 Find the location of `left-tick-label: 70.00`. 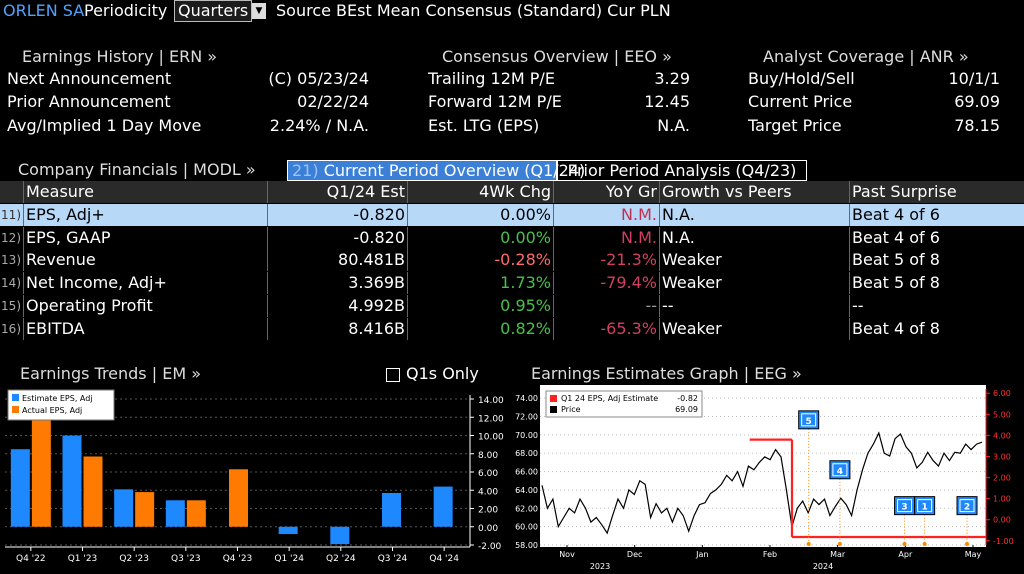

left-tick-label: 70.00 is located at coordinates (526, 435).